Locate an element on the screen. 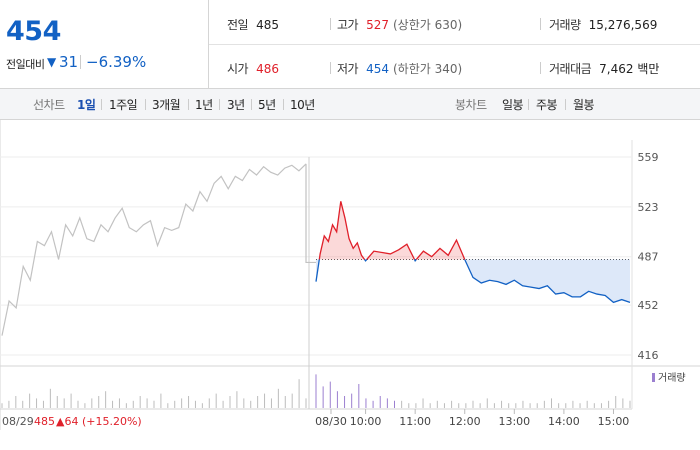 Image resolution: width=700 pixels, height=450 pixels. tab-1week: 1주일 is located at coordinates (123, 105).